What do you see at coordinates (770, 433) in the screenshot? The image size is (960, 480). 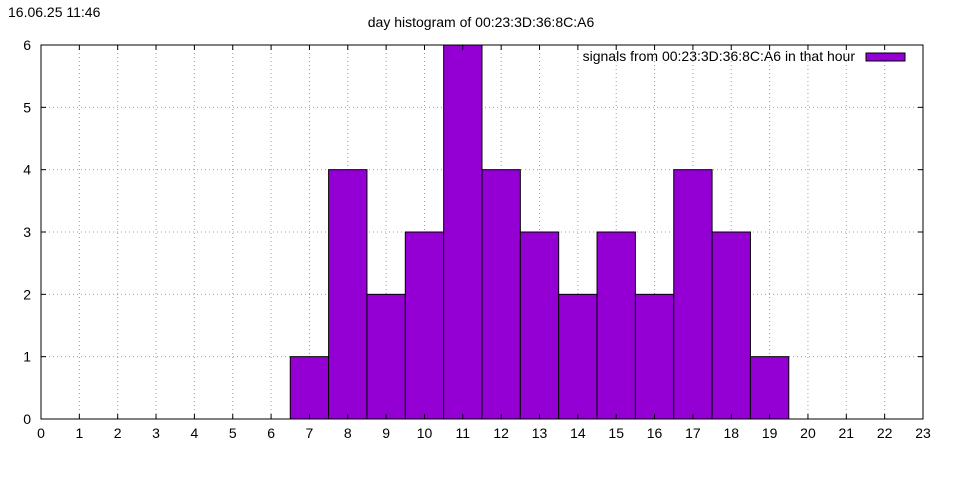 I see `x-tick-label: 19` at bounding box center [770, 433].